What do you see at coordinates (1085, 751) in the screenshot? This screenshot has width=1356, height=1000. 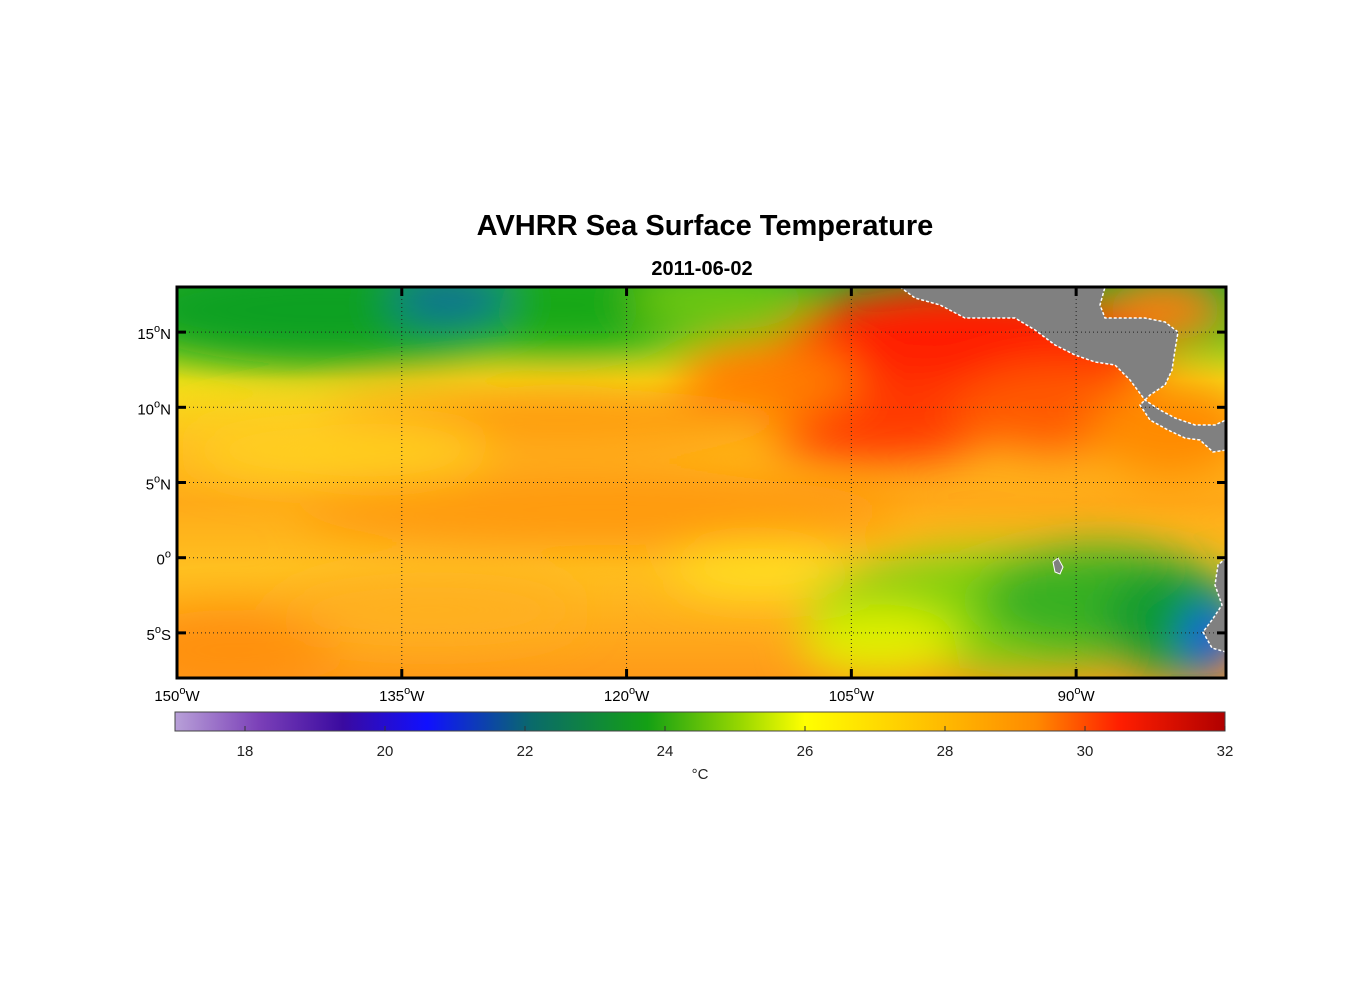 I see `colorbar-tick-label: 30` at bounding box center [1085, 751].